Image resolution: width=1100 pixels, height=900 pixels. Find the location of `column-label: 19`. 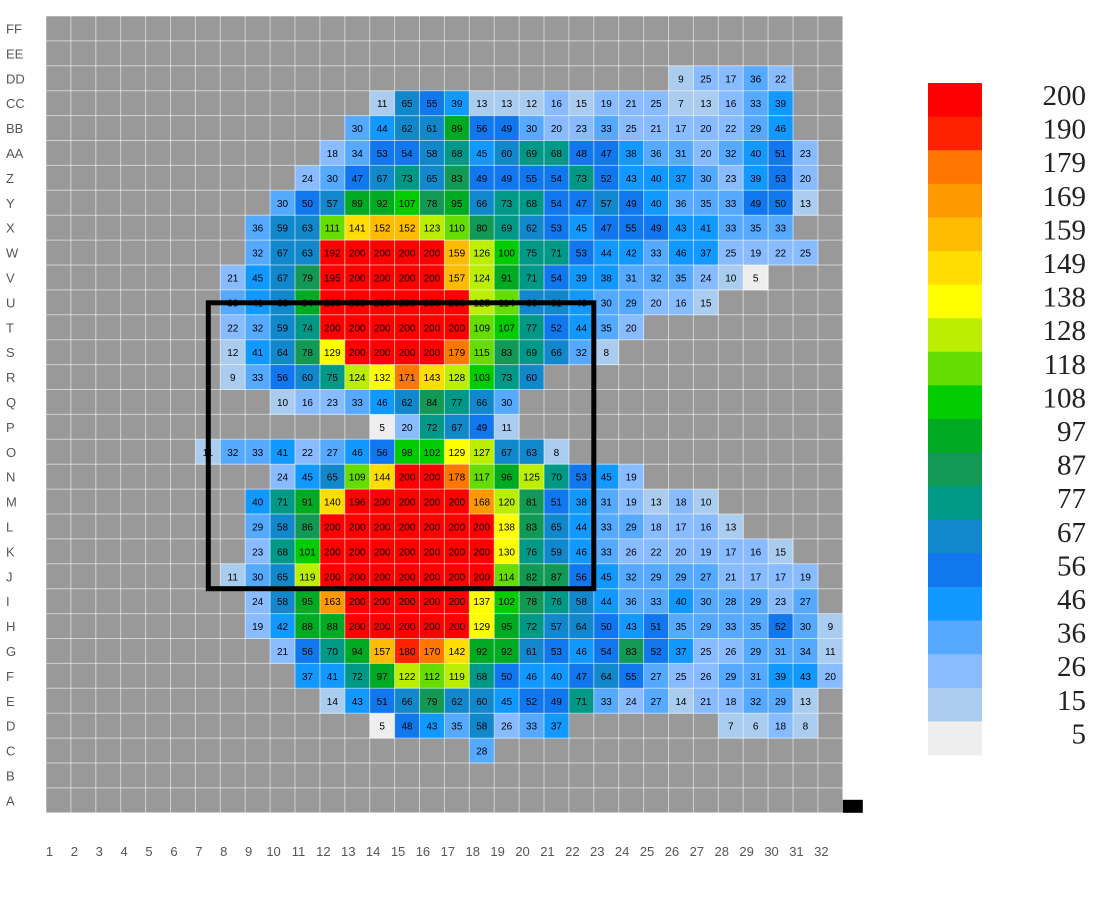

column-label: 19 is located at coordinates (497, 851).